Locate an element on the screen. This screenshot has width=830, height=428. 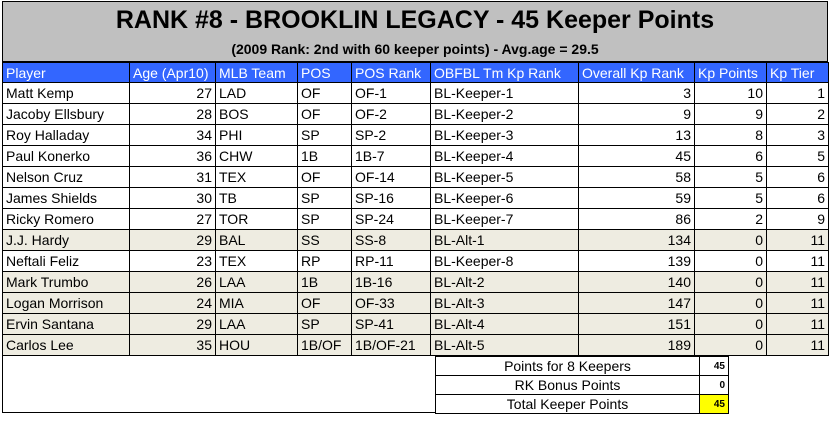
cell-tm-kp-rank: BL-Keeper-8 is located at coordinates (504, 261).